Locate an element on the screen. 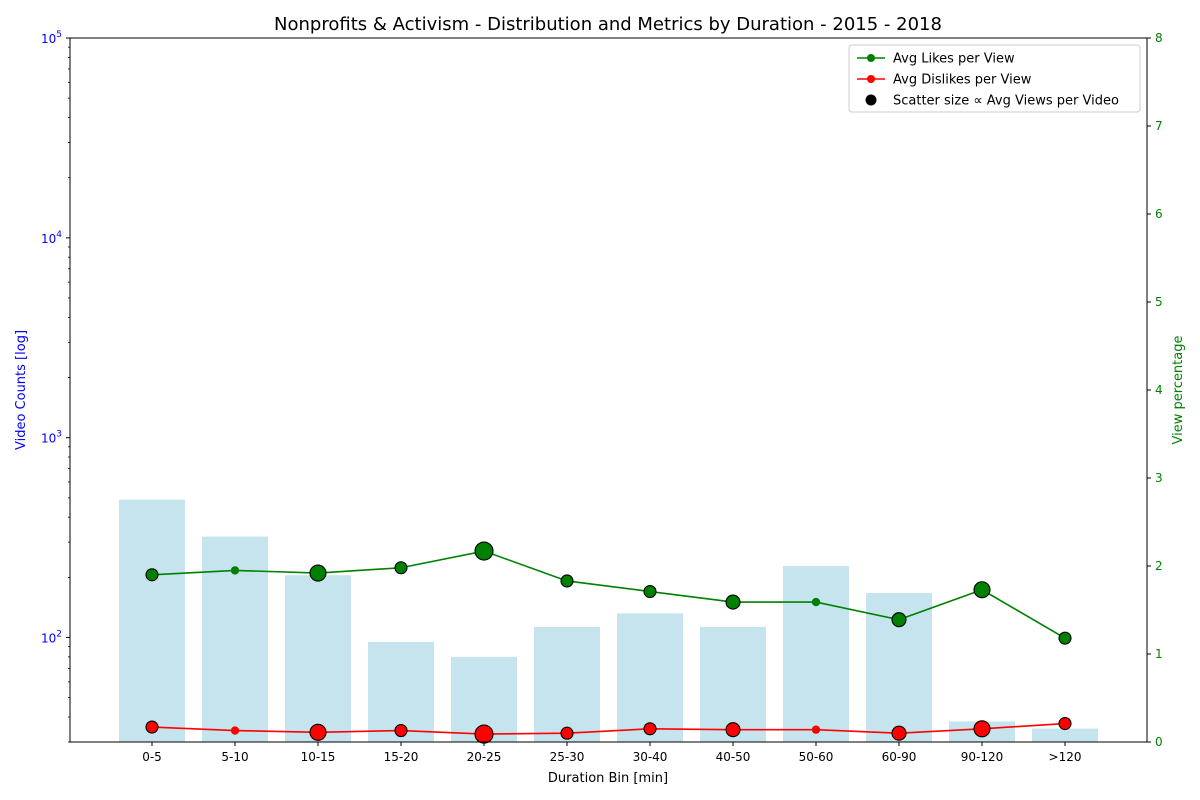 The image size is (1200, 800). legend-label: Avg Likes per View is located at coordinates (954, 59).